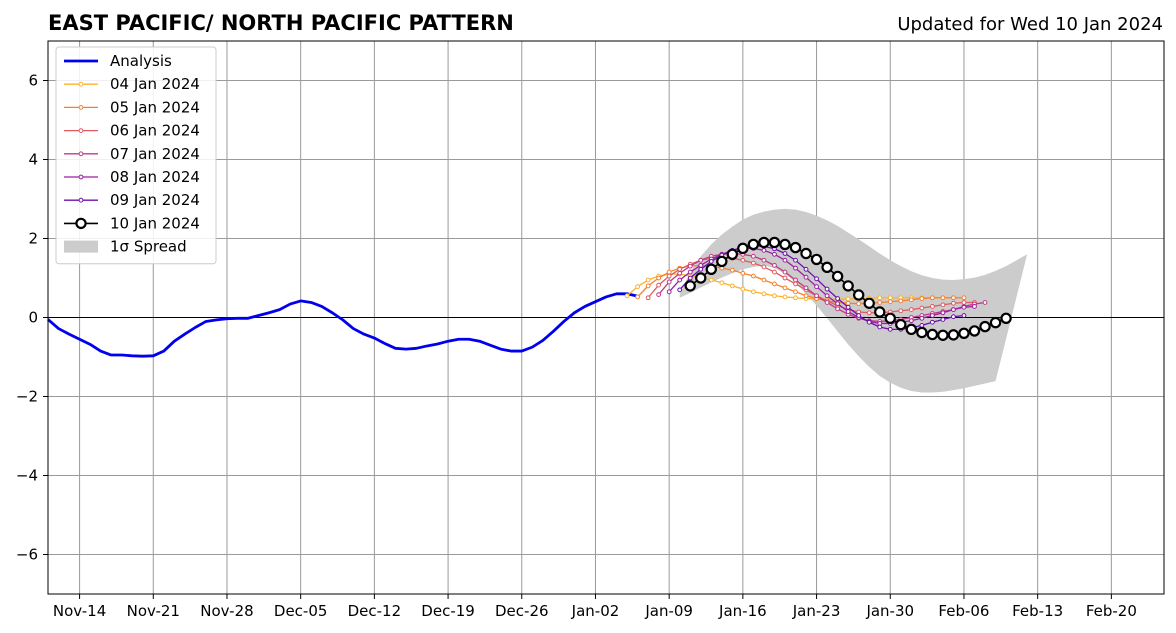 This screenshot has width=1176, height=633. I want to click on y-tick-label: −2, so click(27, 397).